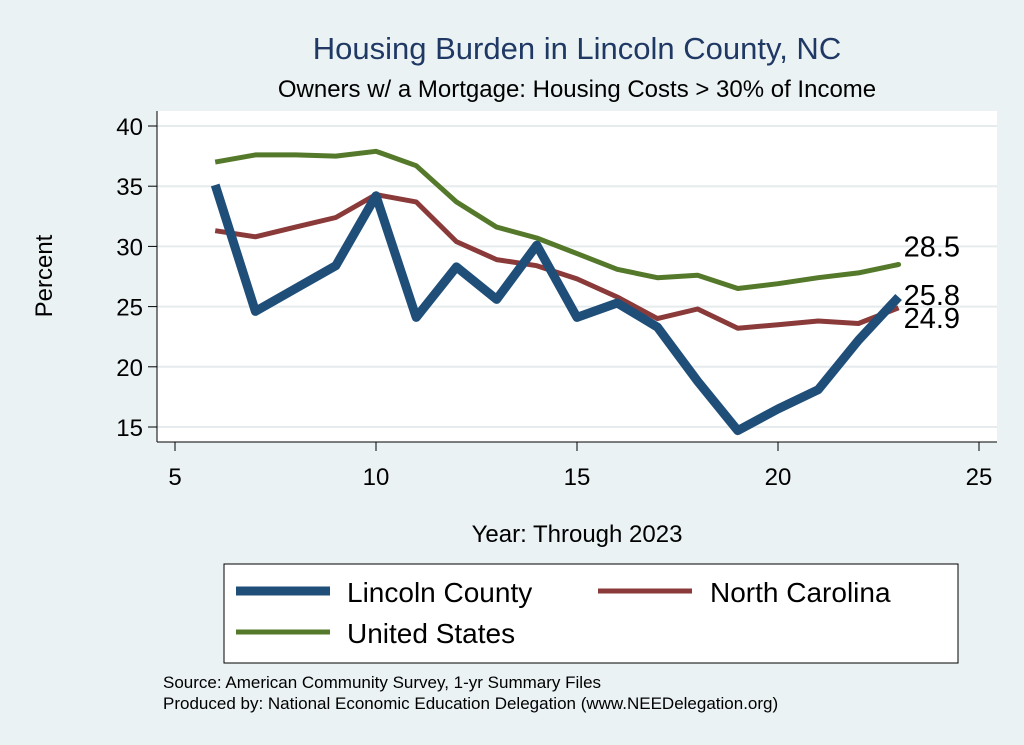 The height and width of the screenshot is (745, 1024). Describe the element at coordinates (129, 127) in the screenshot. I see `y-tick-label: 40` at that location.